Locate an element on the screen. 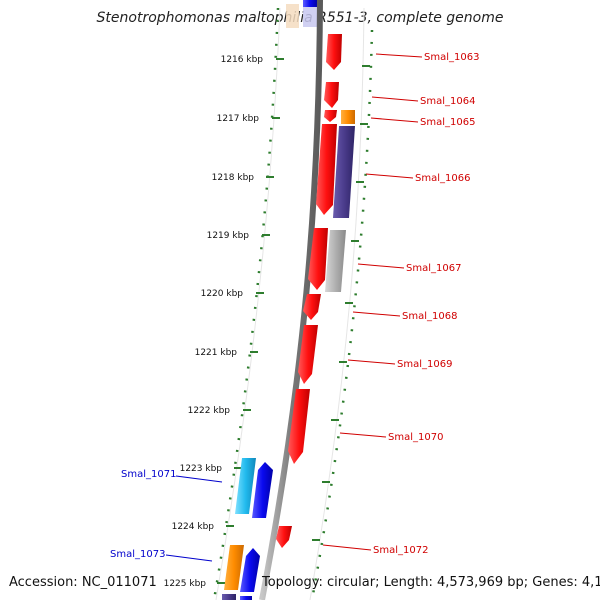 The width and height of the screenshot is (600, 600). right-ticks is located at coordinates (341, 303).